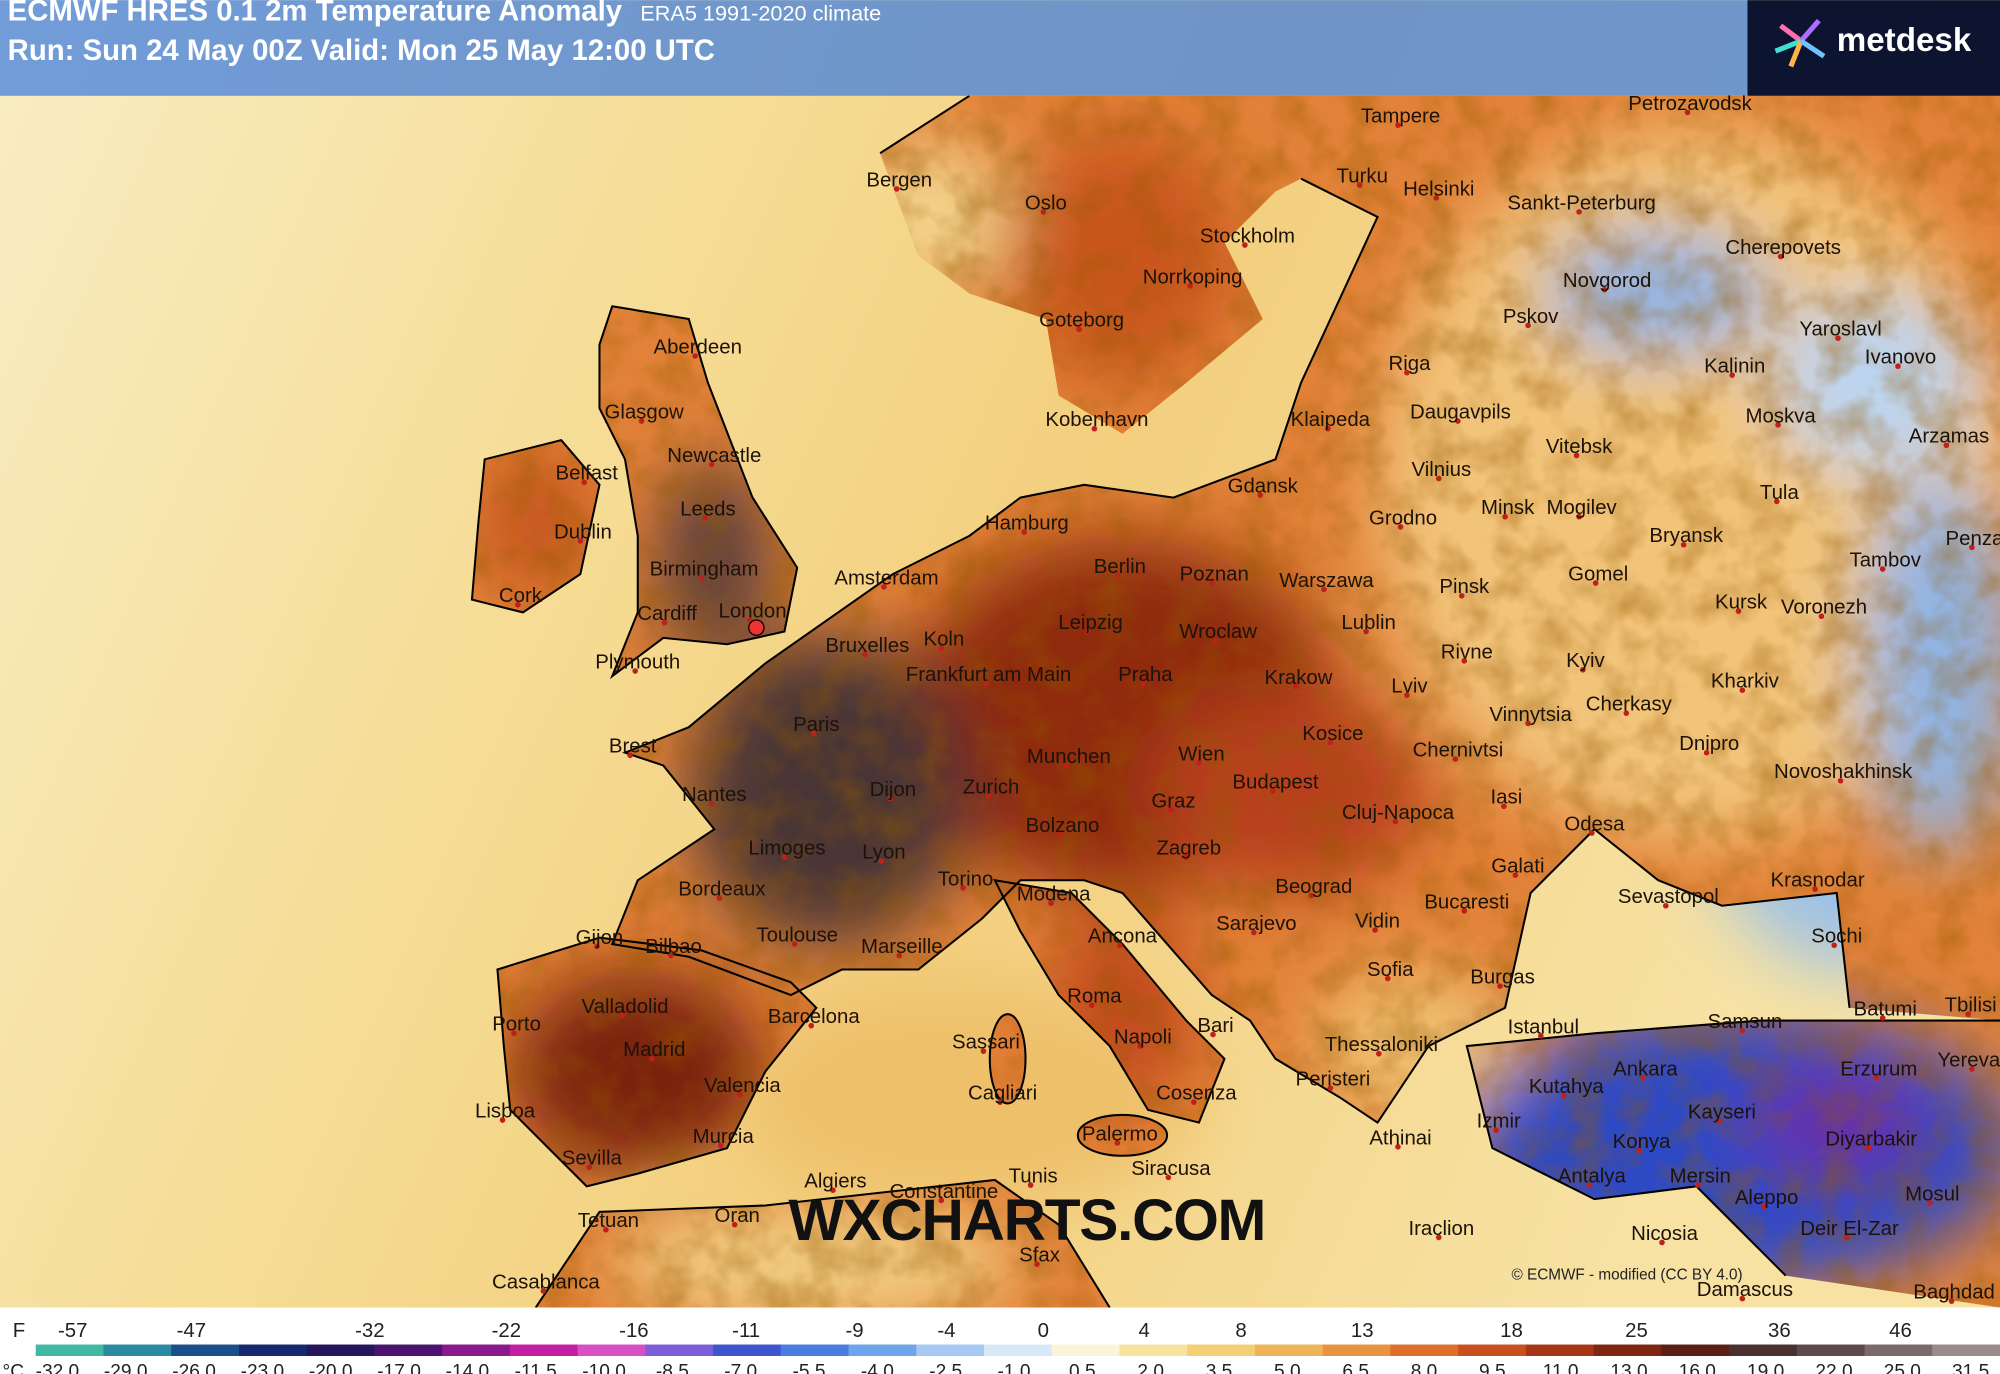 This screenshot has width=2000, height=1374. I want to click on logo: metdesk, so click(1904, 40).